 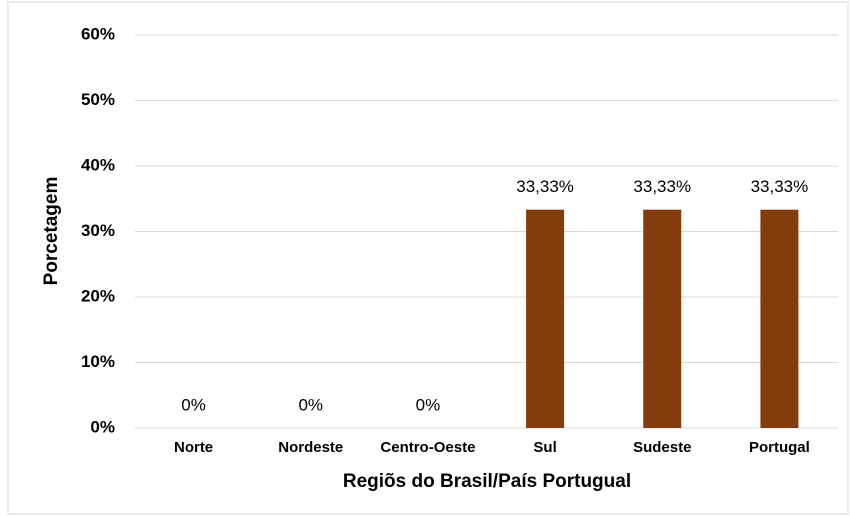 What do you see at coordinates (51, 231) in the screenshot?
I see `y-axis-title: Porcetagem` at bounding box center [51, 231].